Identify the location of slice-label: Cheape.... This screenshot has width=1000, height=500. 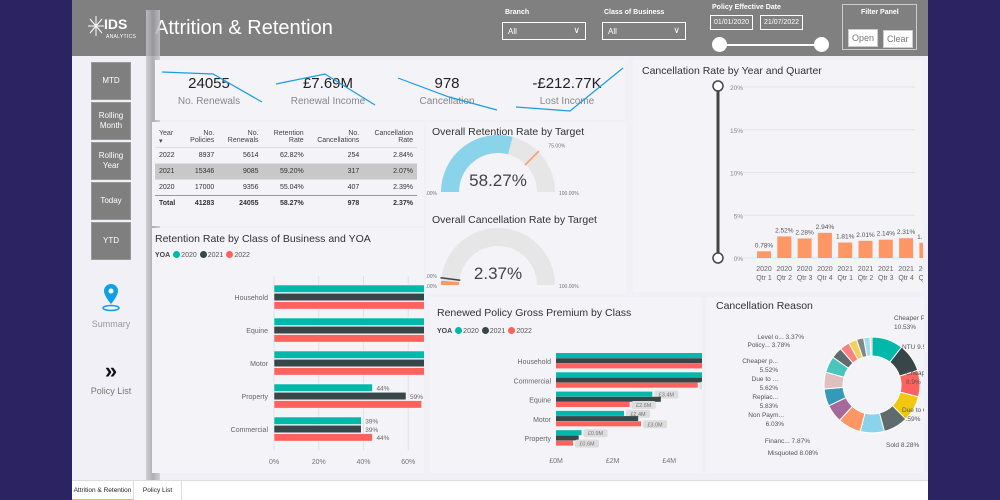
(915, 373).